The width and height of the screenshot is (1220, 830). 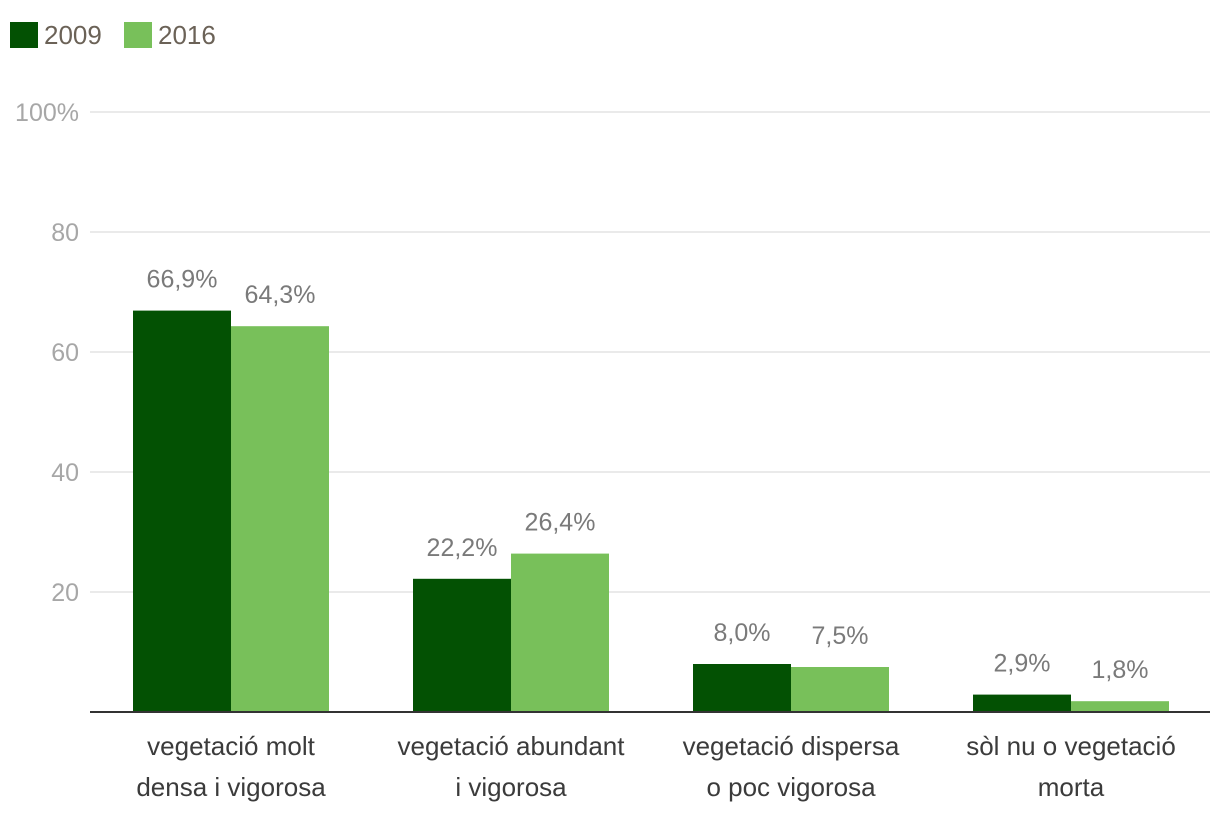 I want to click on category-label-line: densa i vigorosa, so click(x=231, y=787).